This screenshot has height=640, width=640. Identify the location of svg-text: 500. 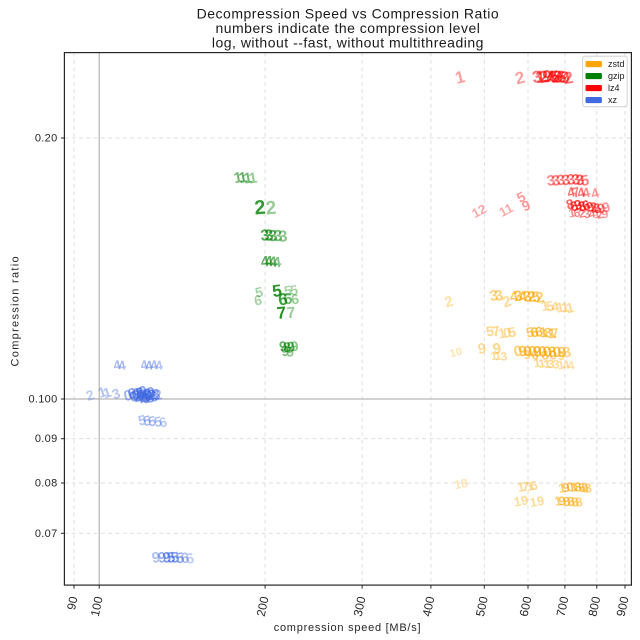
(482, 606).